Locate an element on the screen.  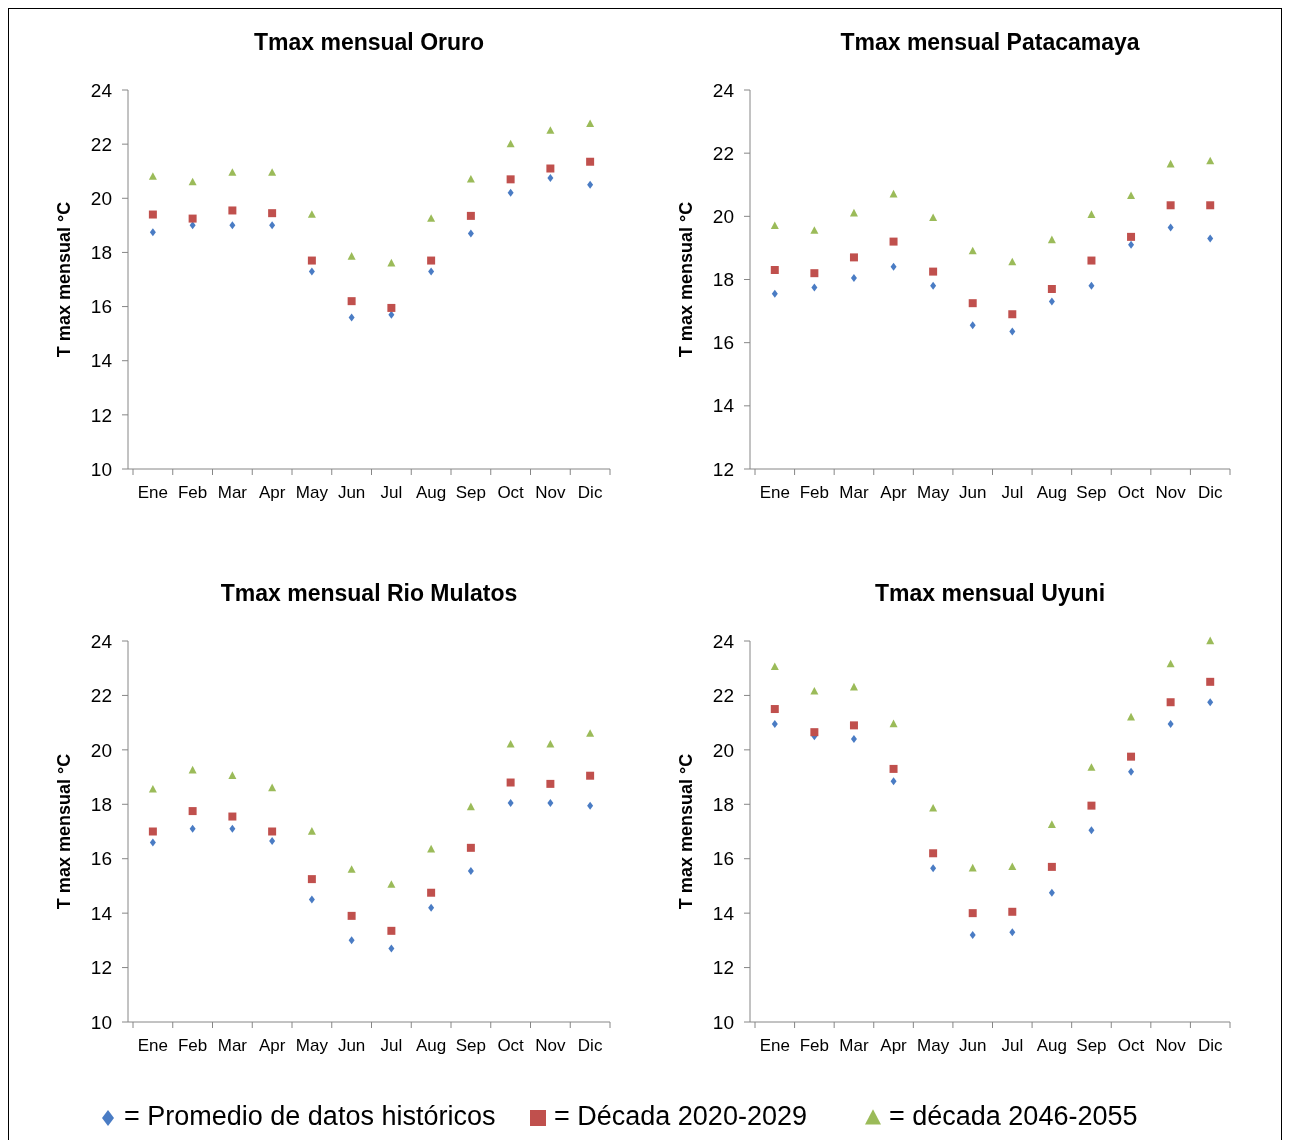
y-tick-label: 22 is located at coordinates (723, 696).